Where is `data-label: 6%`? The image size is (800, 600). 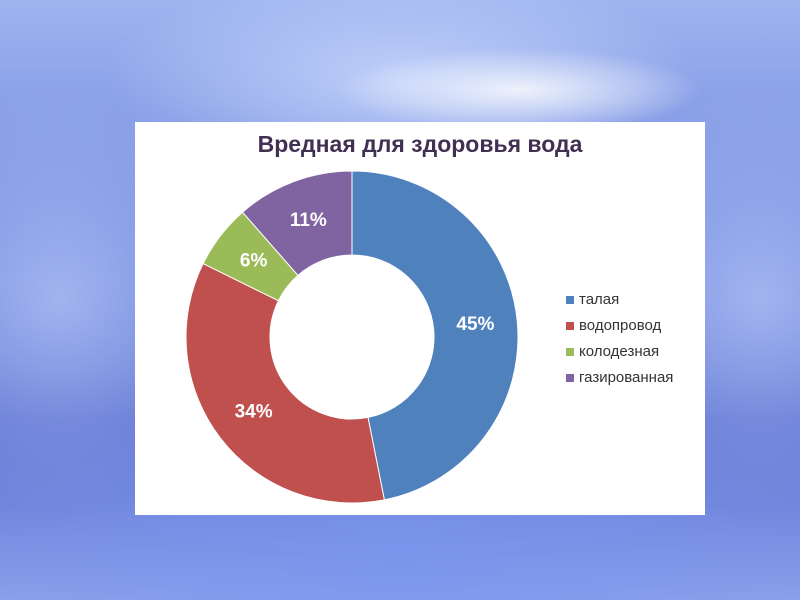 data-label: 6% is located at coordinates (254, 261).